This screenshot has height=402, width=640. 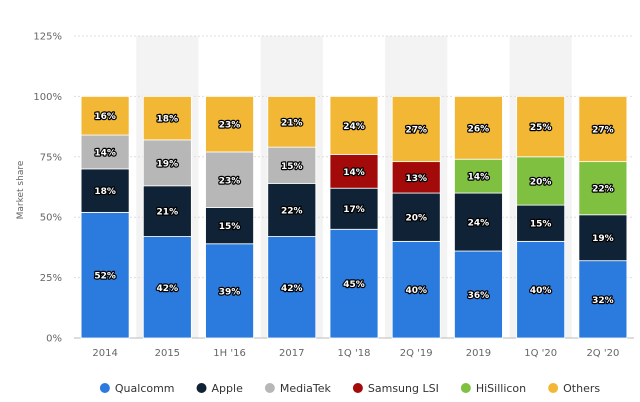 I want to click on bar-segment-samsung-lsi, so click(x=416, y=177).